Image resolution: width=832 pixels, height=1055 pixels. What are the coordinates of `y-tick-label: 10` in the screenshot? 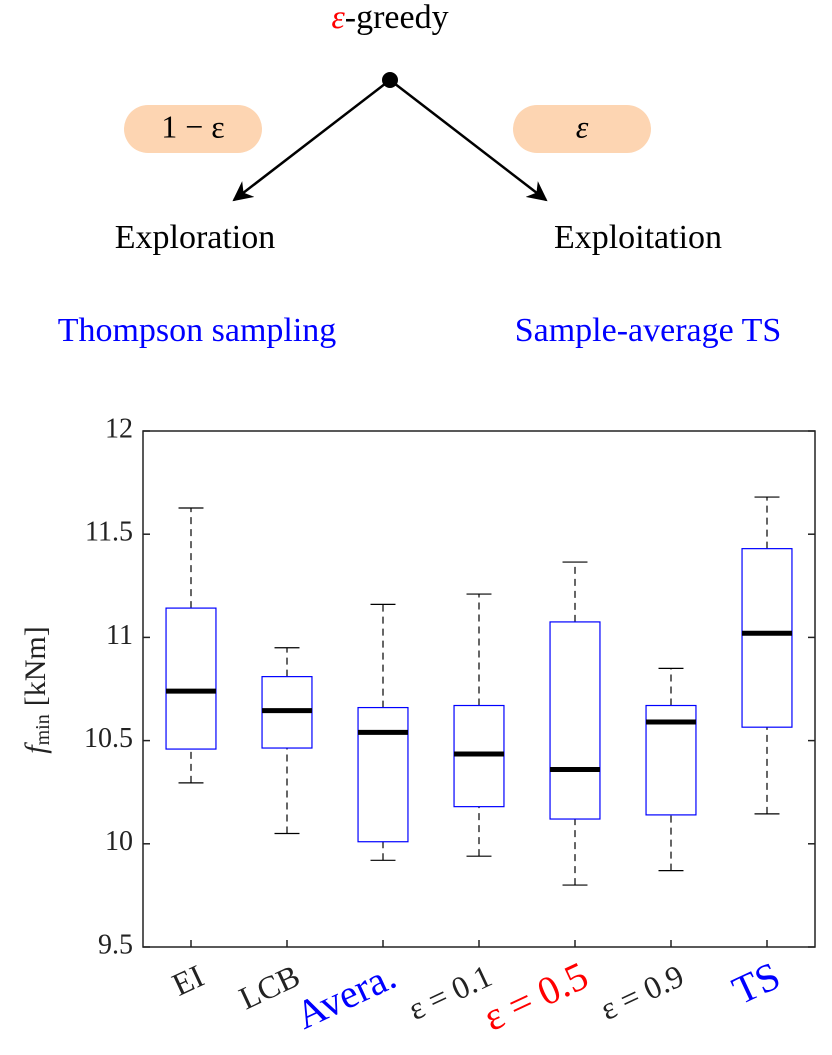 It's located at (119, 841).